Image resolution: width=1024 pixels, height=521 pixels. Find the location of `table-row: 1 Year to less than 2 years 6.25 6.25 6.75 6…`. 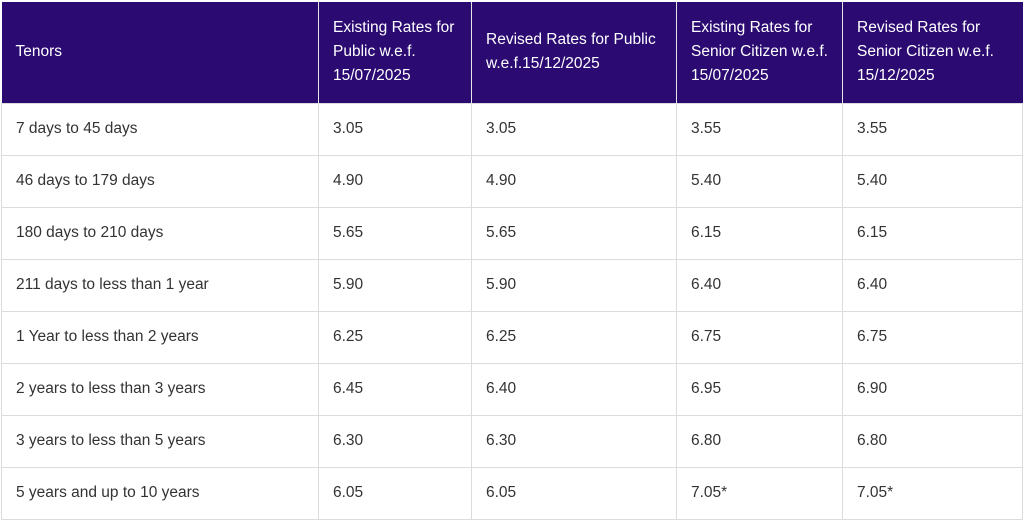

table-row: 1 Year to less than 2 years 6.25 6.25 6.75 6… is located at coordinates (512, 337).